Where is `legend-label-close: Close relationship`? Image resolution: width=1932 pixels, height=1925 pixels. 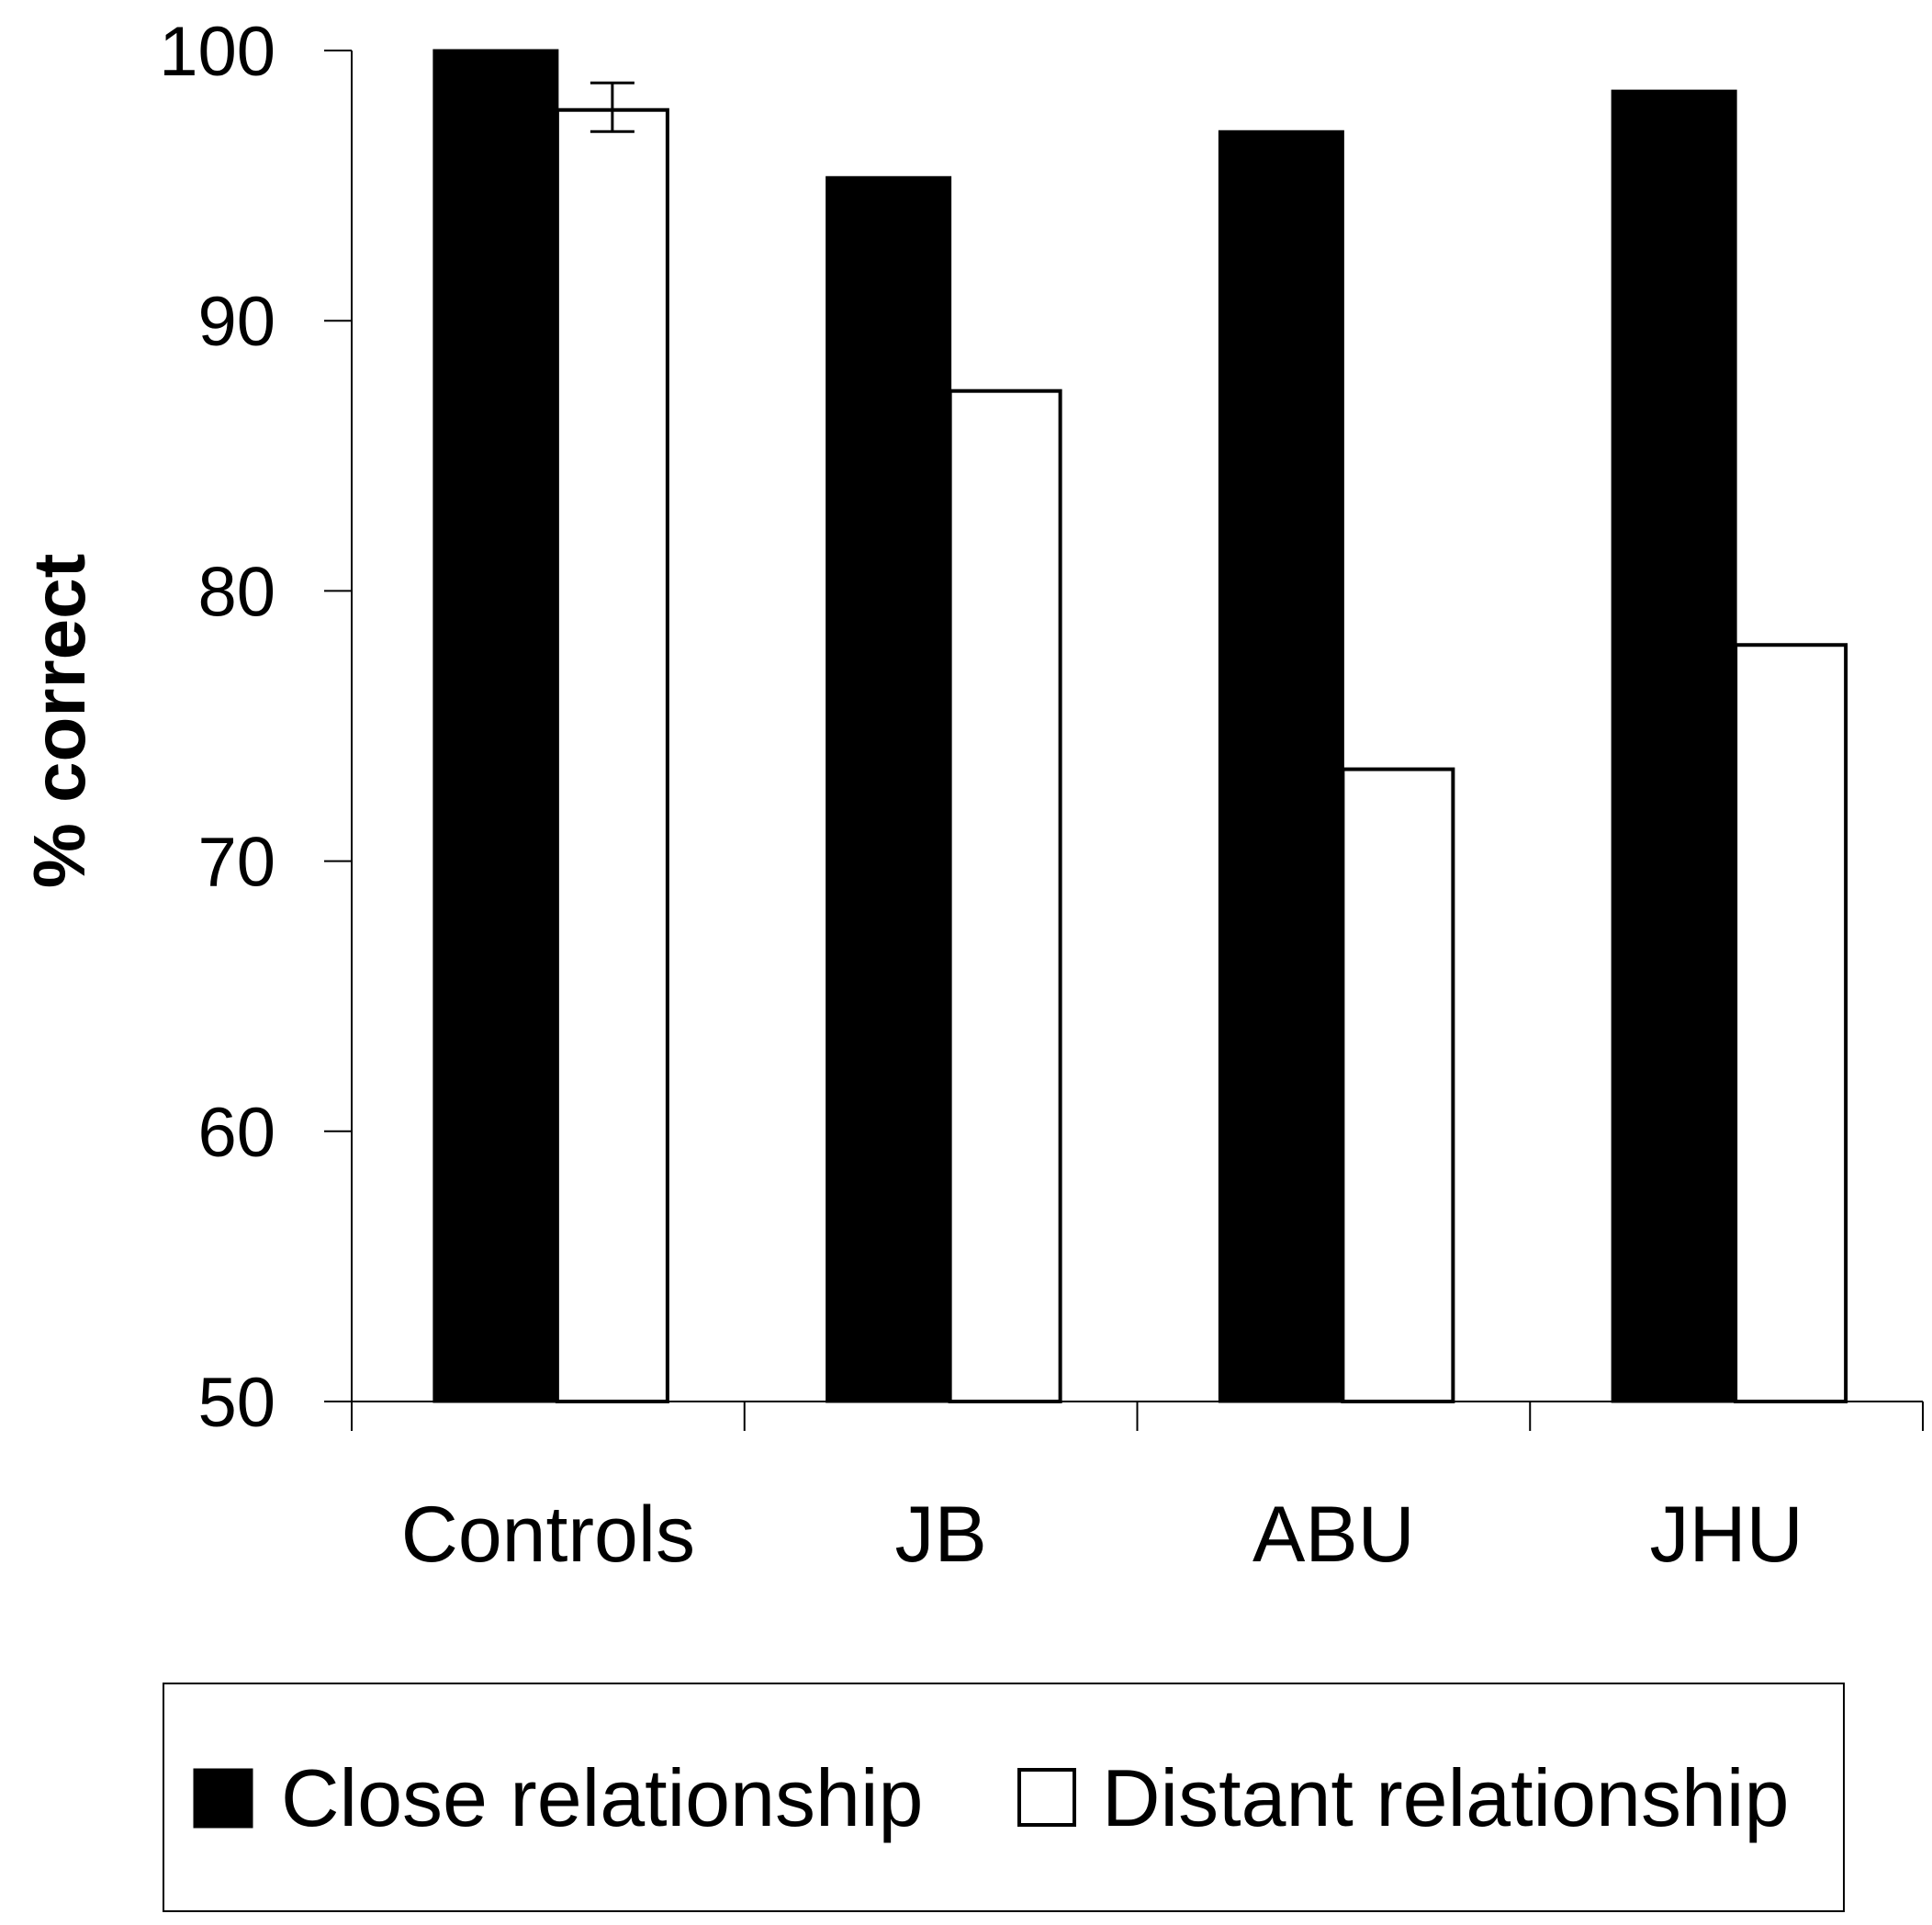
legend-label-close: Close relationship is located at coordinates (602, 1798).